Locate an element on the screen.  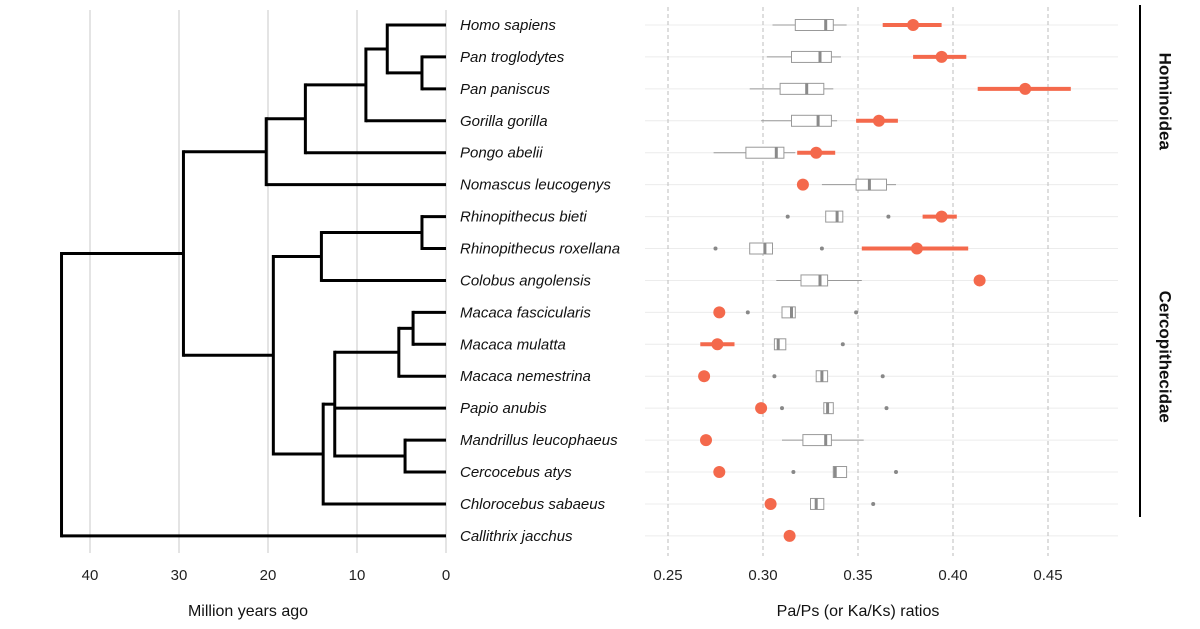
species-label: Chlorocebus sabaeus is located at coordinates (533, 504).